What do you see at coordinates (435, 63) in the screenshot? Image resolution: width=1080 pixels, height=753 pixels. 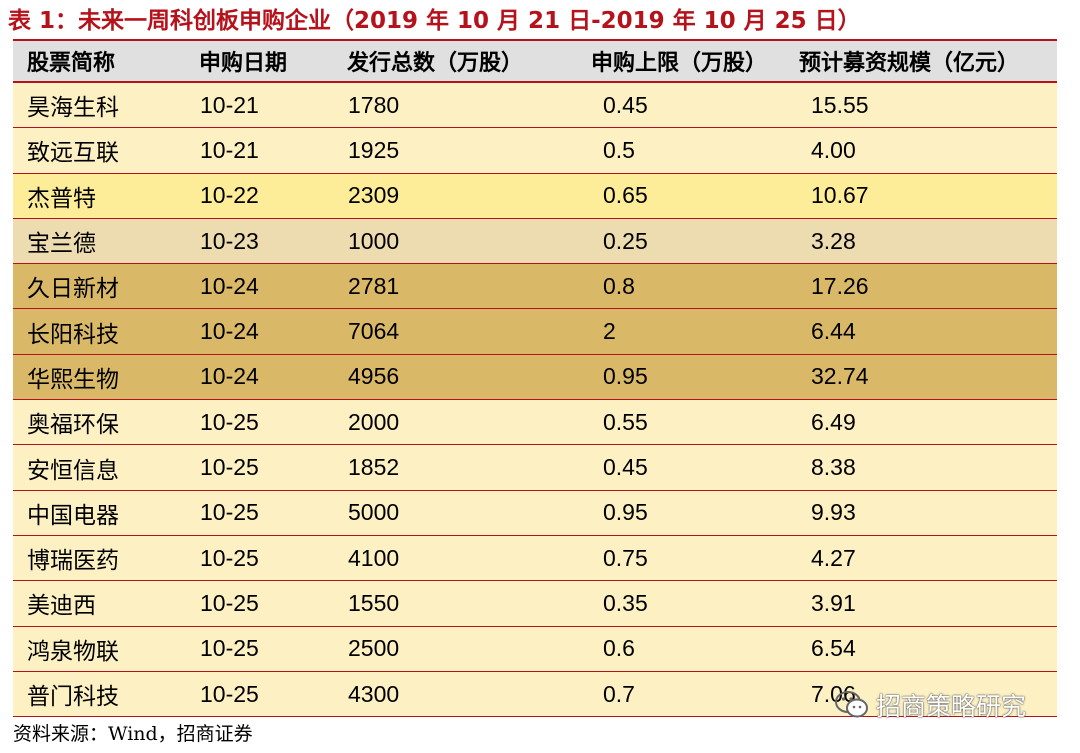 I see `header-total-shares: 发行总数（万股）` at bounding box center [435, 63].